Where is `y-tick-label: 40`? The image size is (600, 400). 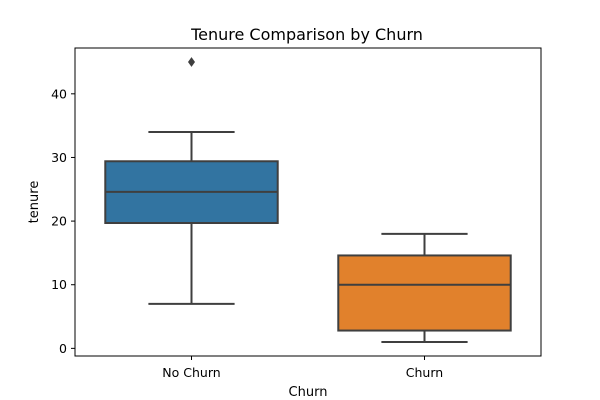 y-tick-label: 40 is located at coordinates (59, 93).